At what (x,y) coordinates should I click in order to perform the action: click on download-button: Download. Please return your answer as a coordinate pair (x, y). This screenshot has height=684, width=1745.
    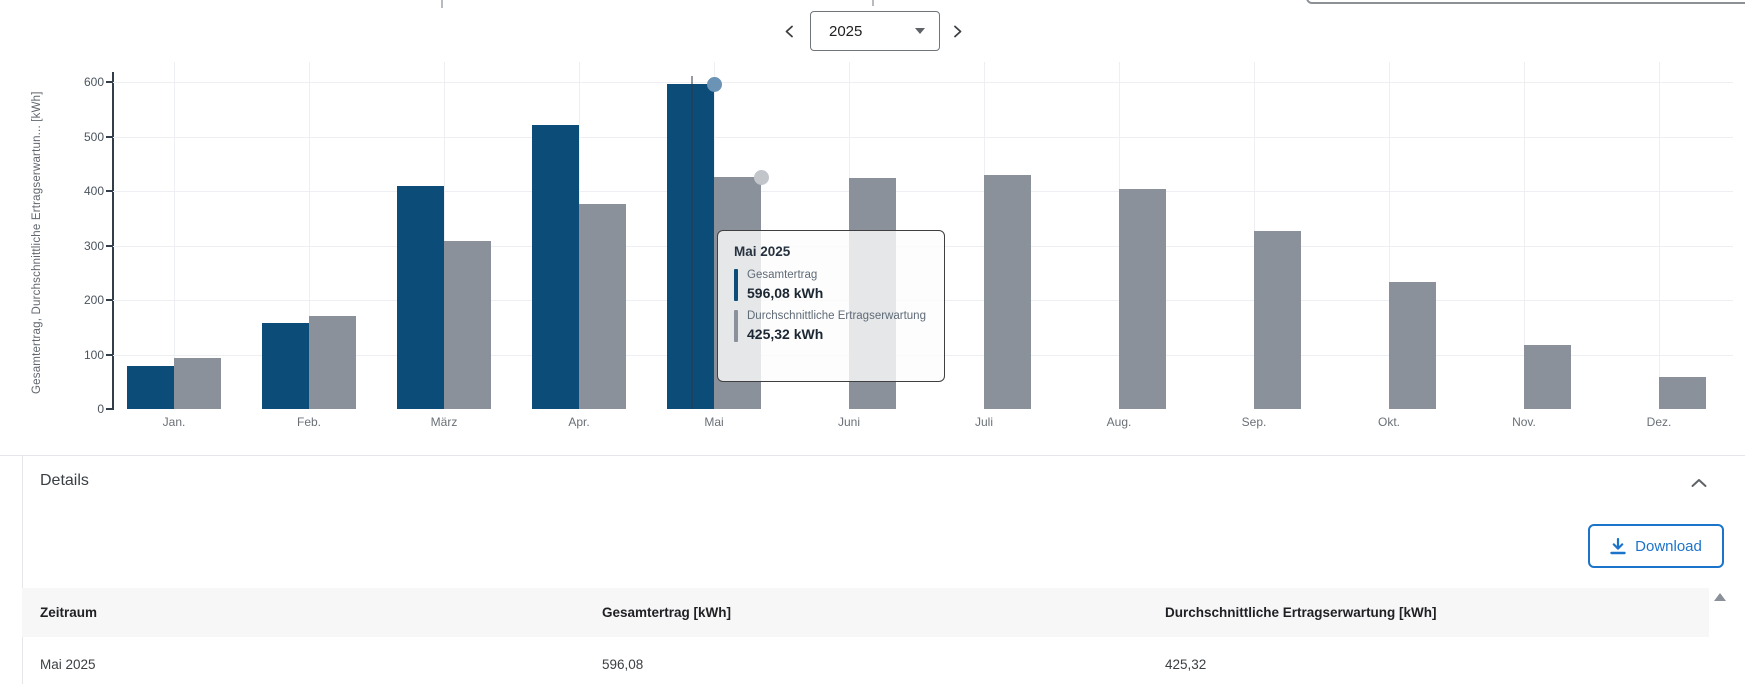
    Looking at the image, I should click on (1656, 546).